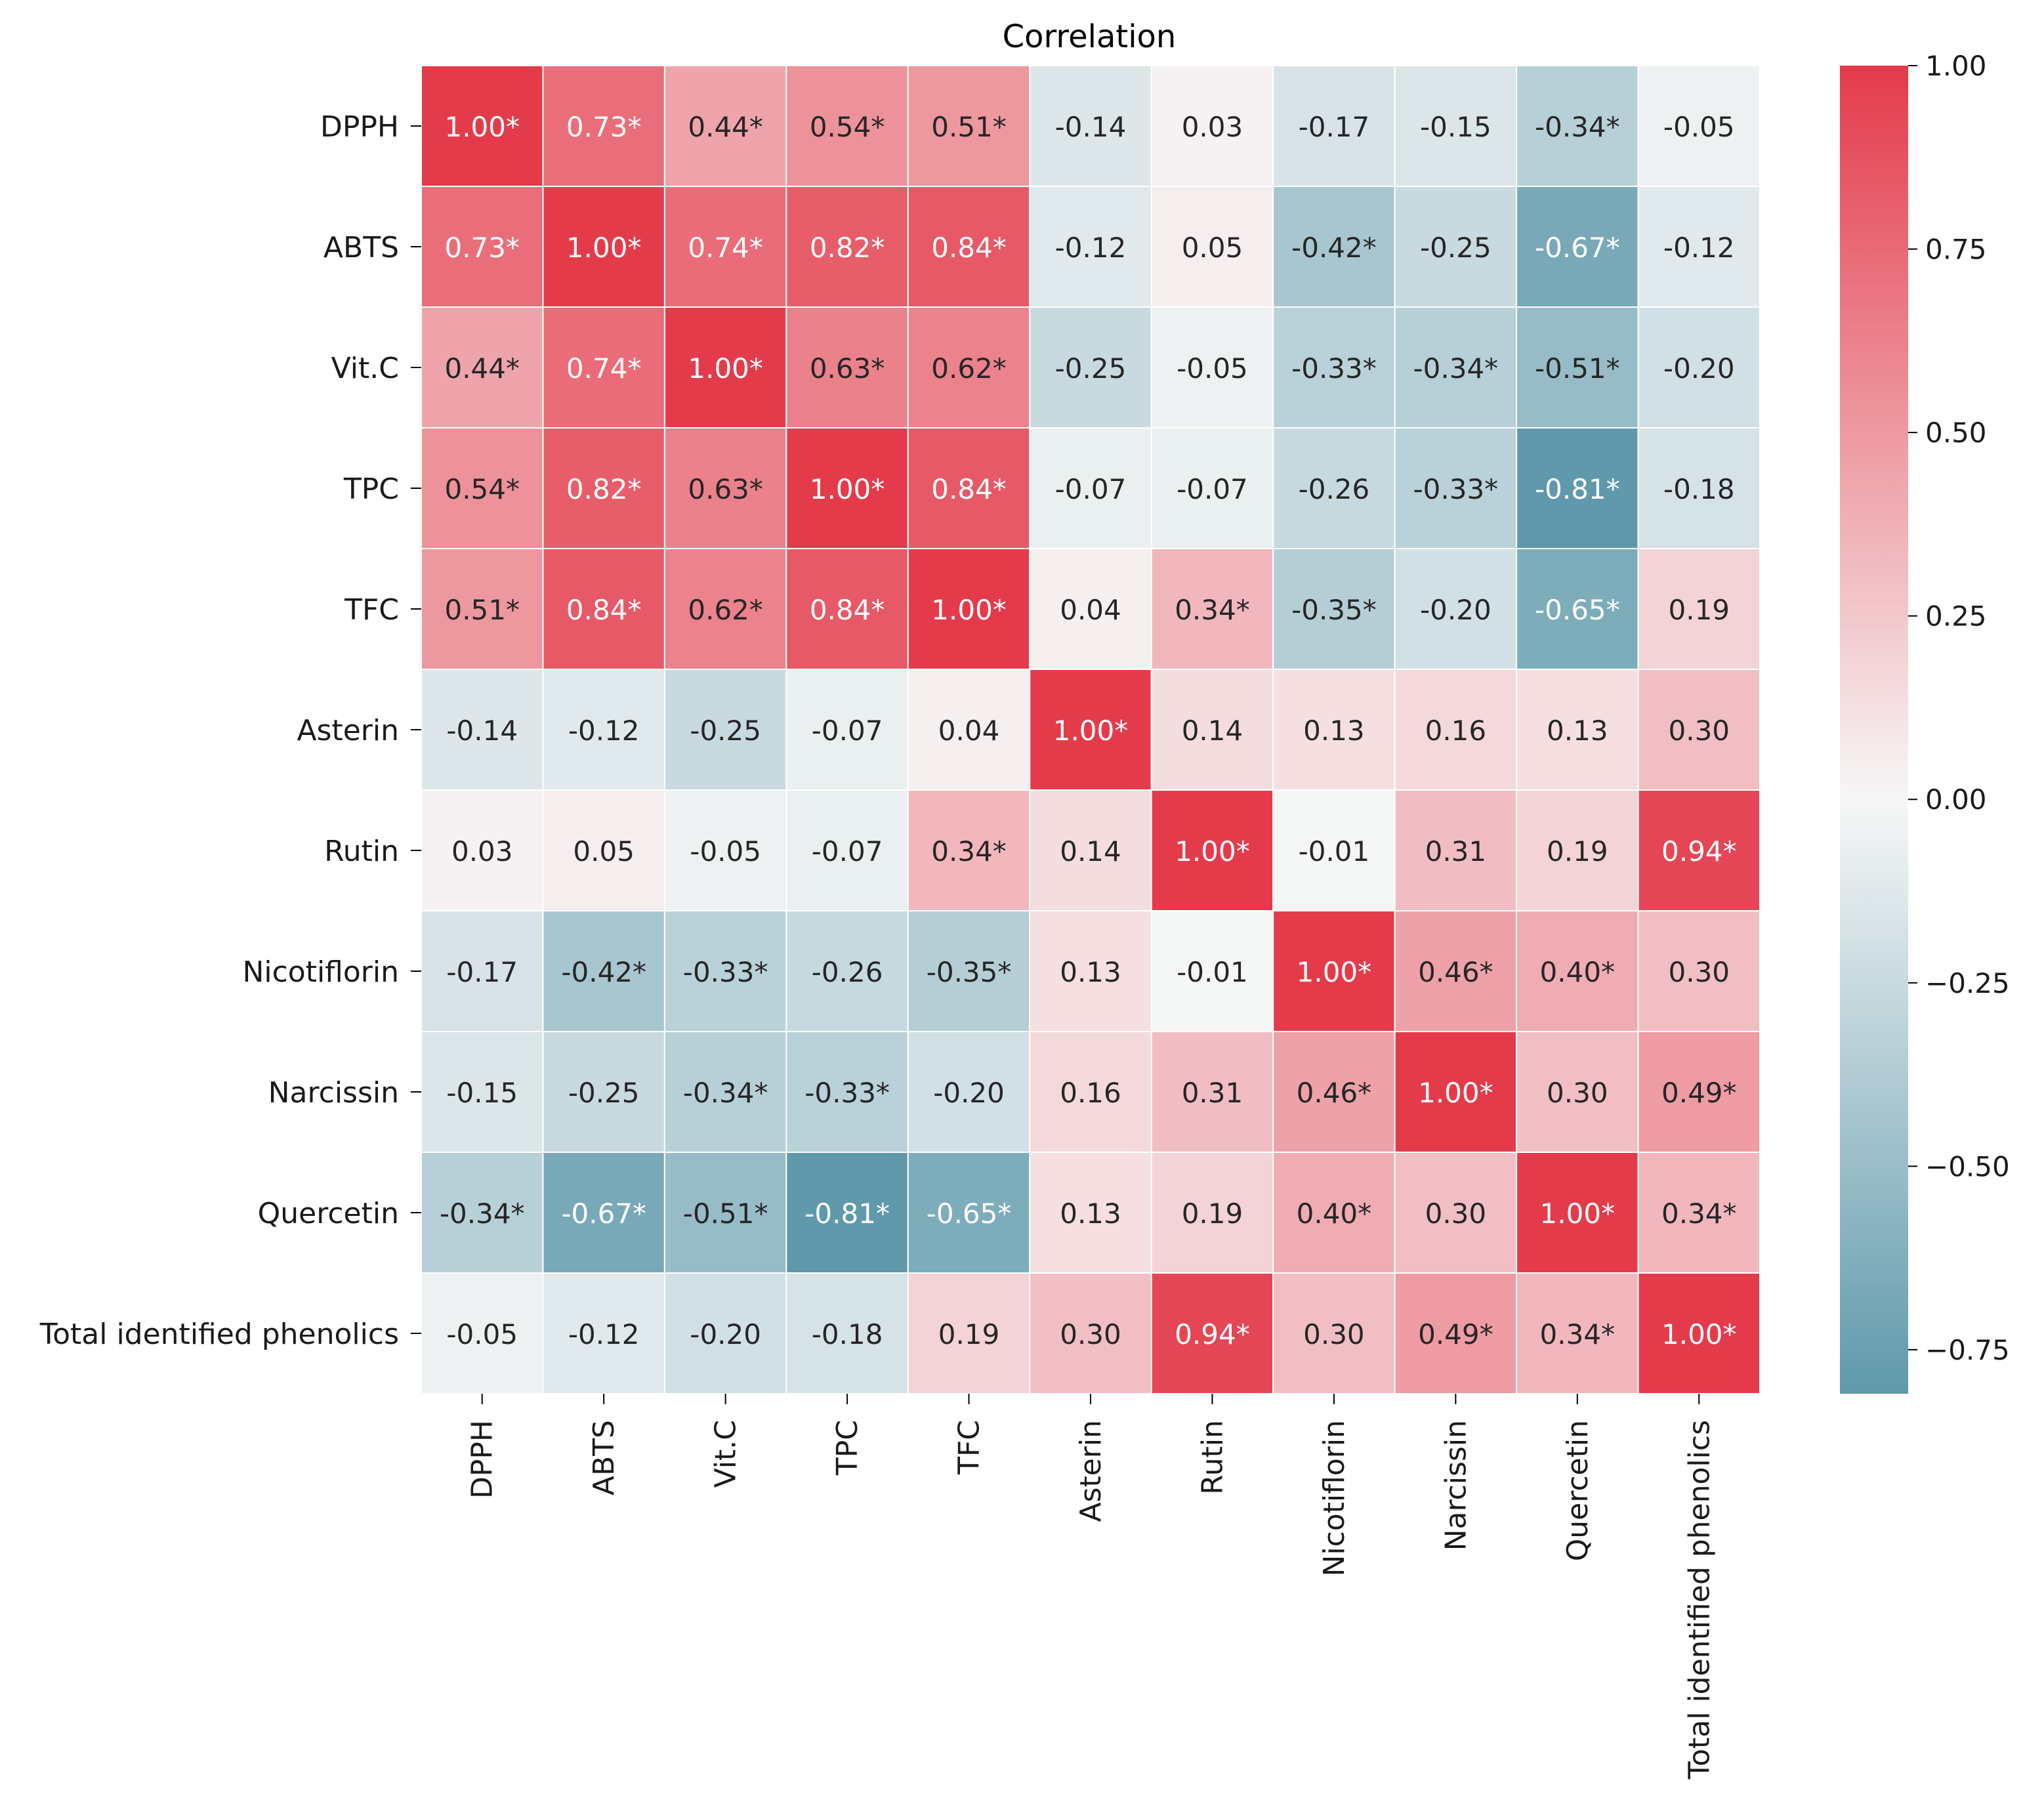 This screenshot has height=1815, width=2044. I want to click on y-tick-label: DPPH, so click(359, 127).